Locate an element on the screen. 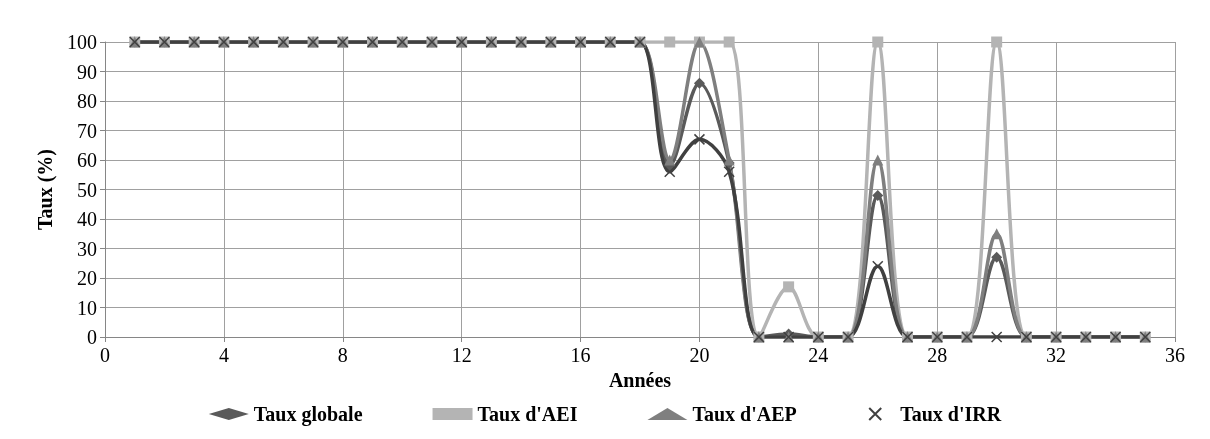 The image size is (1210, 439). y-tick-label: 0 is located at coordinates (92, 337).